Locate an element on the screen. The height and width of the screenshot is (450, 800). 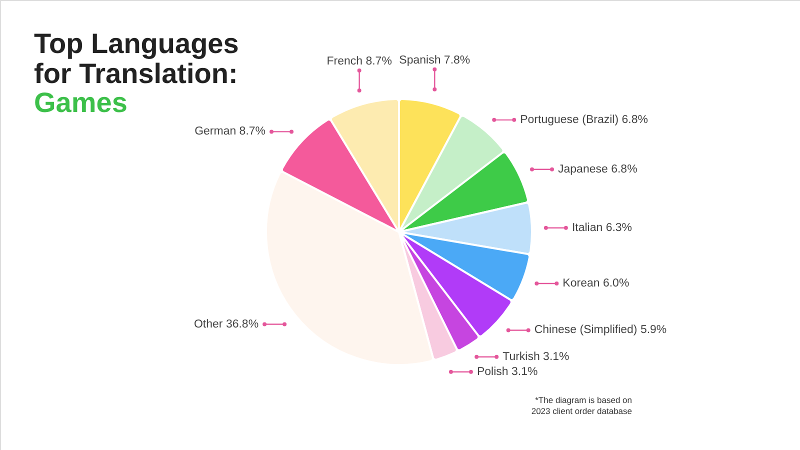
chart-title: Top Languages for Translation: is located at coordinates (136, 58).